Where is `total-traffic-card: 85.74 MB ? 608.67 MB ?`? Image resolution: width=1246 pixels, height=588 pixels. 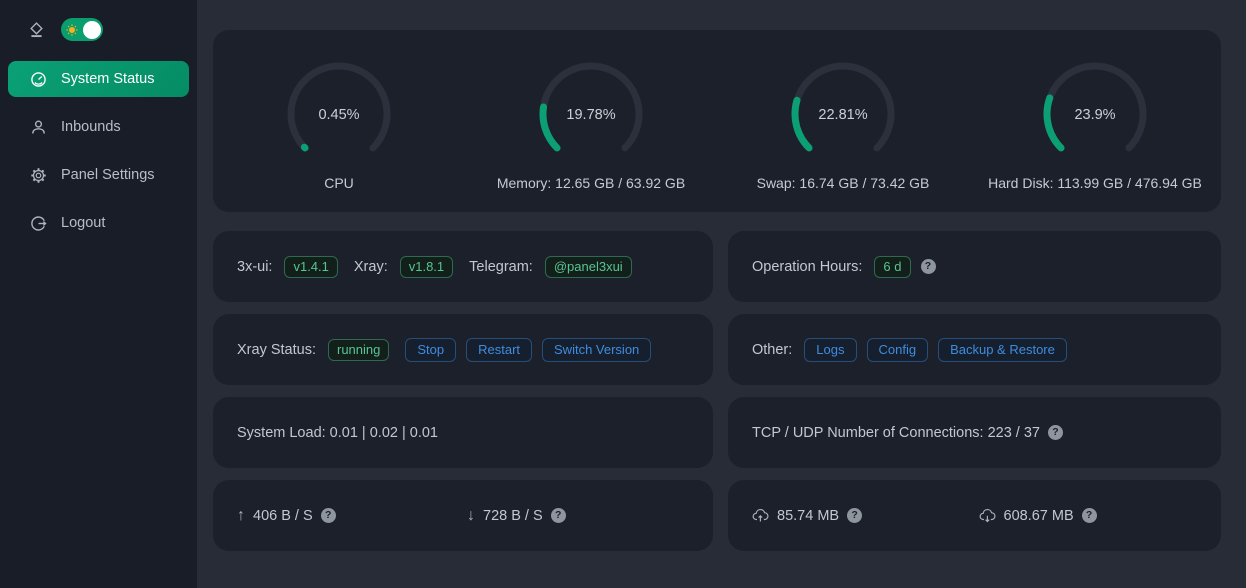 total-traffic-card: 85.74 MB ? 608.67 MB ? is located at coordinates (974, 515).